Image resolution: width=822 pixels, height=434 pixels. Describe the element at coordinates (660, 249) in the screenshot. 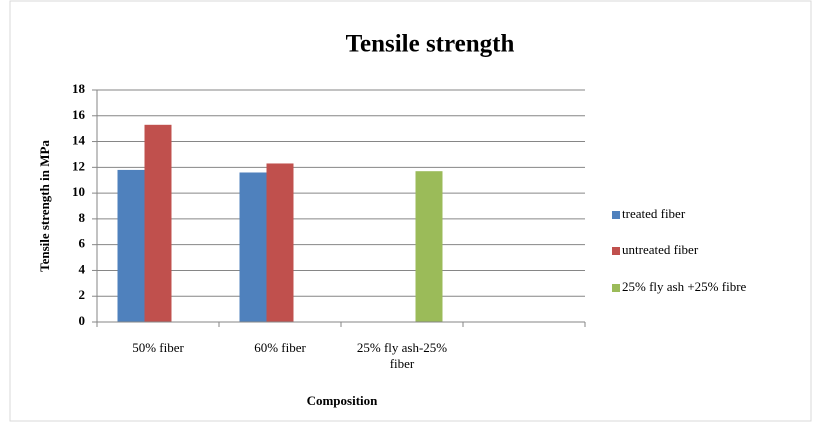

I see `legend-label: untreated fiber` at that location.